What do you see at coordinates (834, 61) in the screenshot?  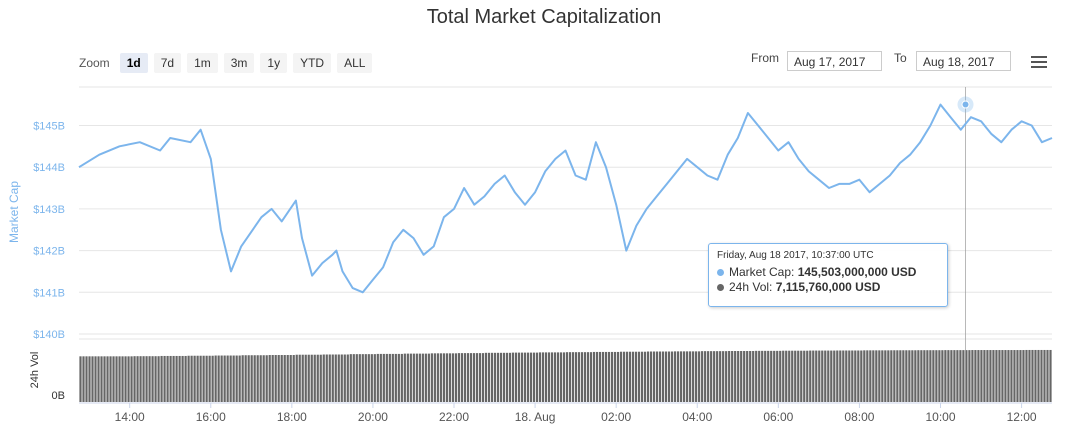 I see `from-date-input: Aug 17, 2017` at bounding box center [834, 61].